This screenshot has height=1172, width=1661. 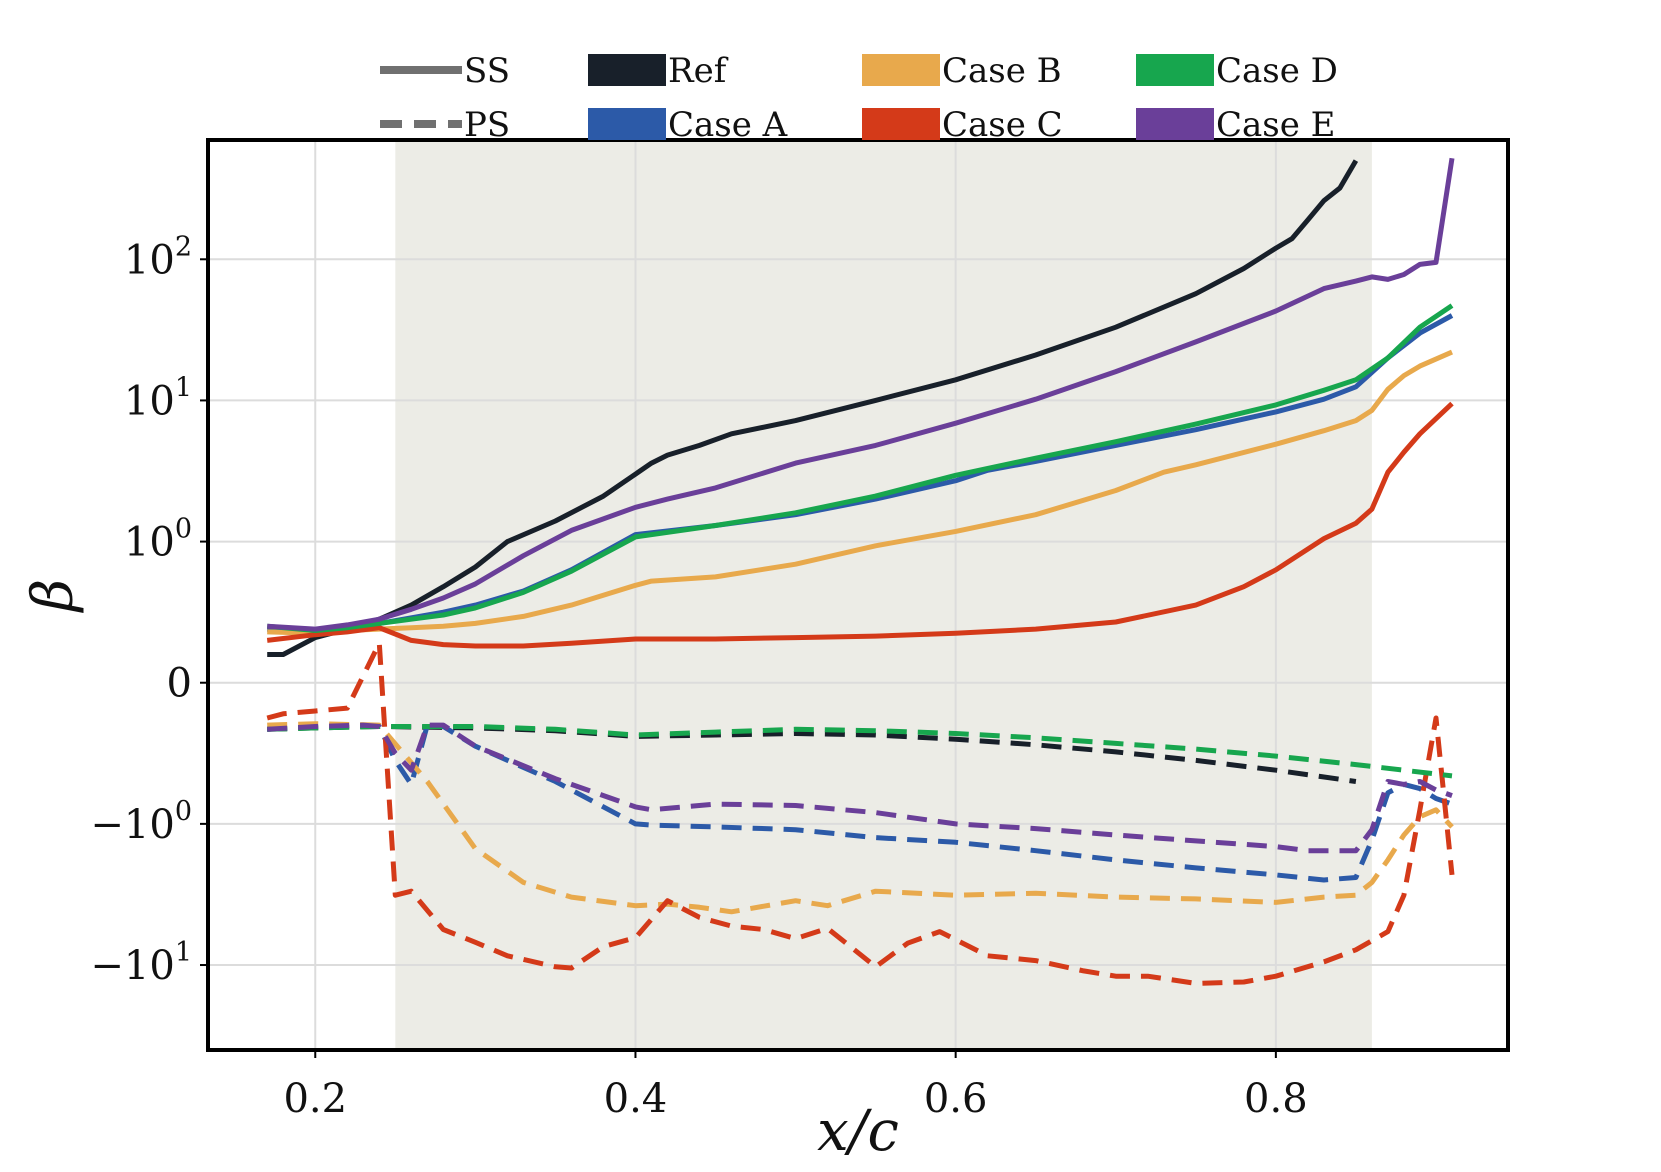 I want to click on x-tick-label: 0.6, so click(x=956, y=1099).